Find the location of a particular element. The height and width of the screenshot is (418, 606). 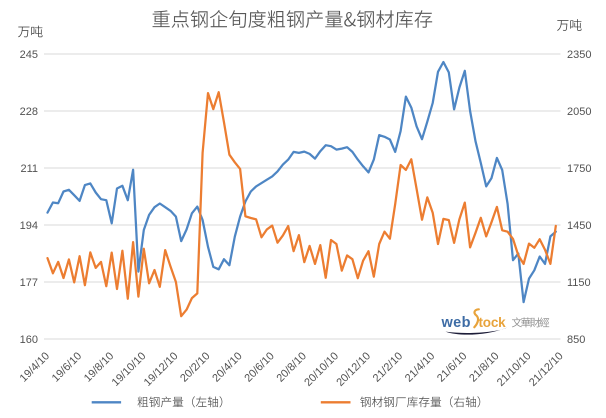

svg-text: 850 is located at coordinates (576, 340).